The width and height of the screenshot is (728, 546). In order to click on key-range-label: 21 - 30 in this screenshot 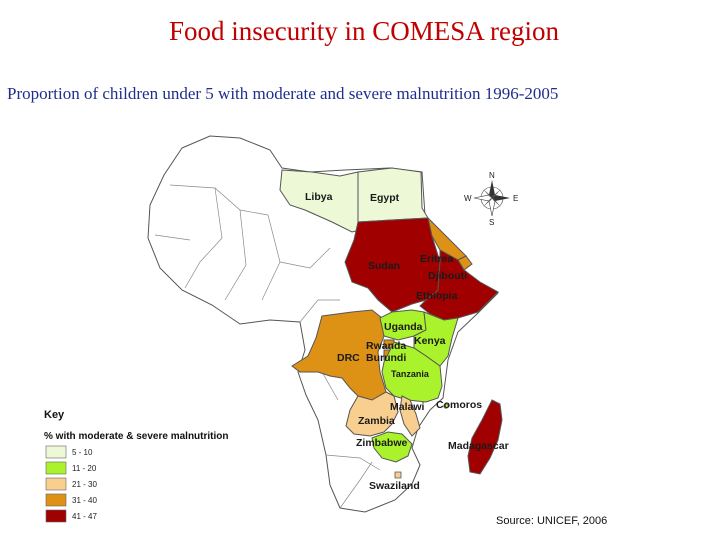, I will do `click(84, 484)`.